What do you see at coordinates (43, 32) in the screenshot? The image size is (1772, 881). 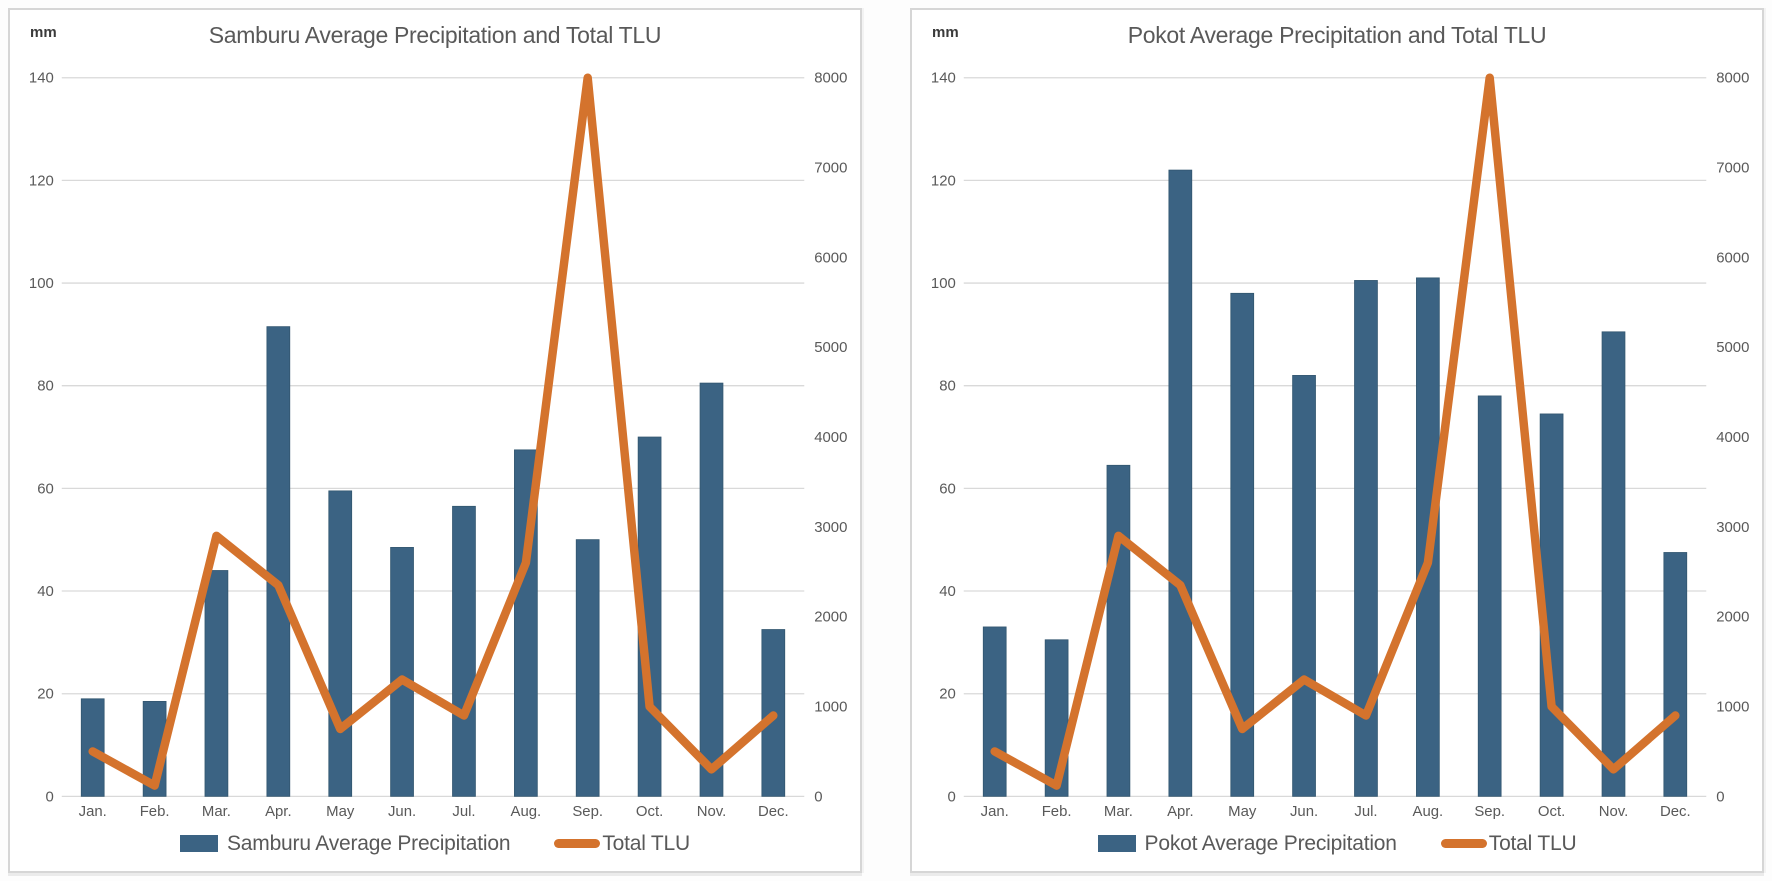 I see `samburu-left-axis-unit-label: mm` at bounding box center [43, 32].